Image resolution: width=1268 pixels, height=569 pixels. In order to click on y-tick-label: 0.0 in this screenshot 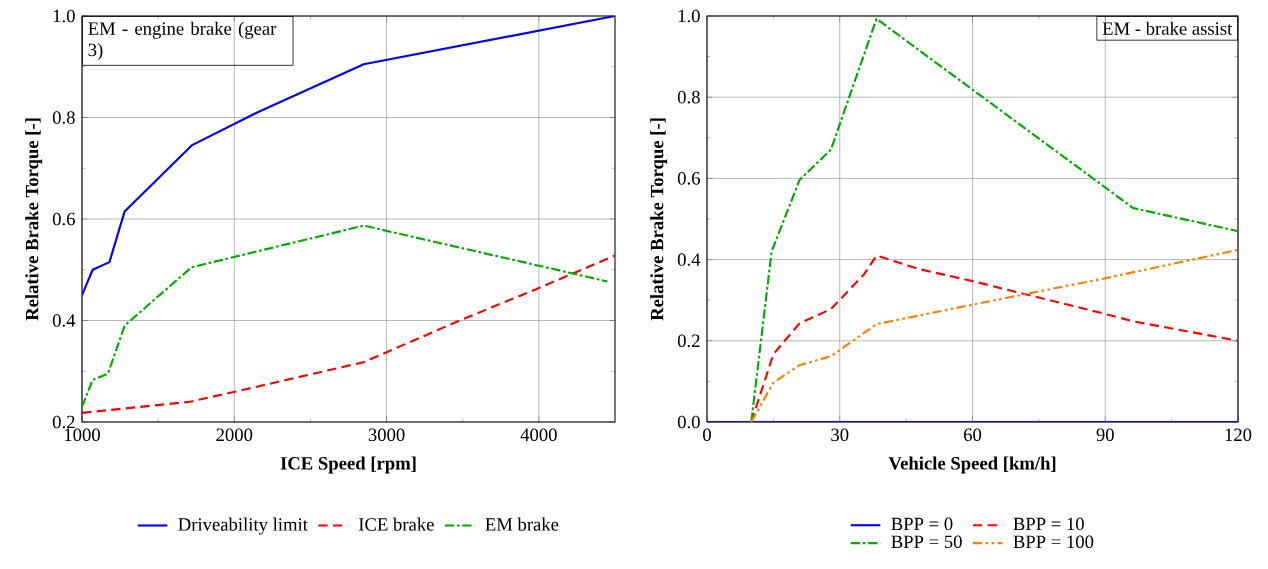, I will do `click(688, 422)`.